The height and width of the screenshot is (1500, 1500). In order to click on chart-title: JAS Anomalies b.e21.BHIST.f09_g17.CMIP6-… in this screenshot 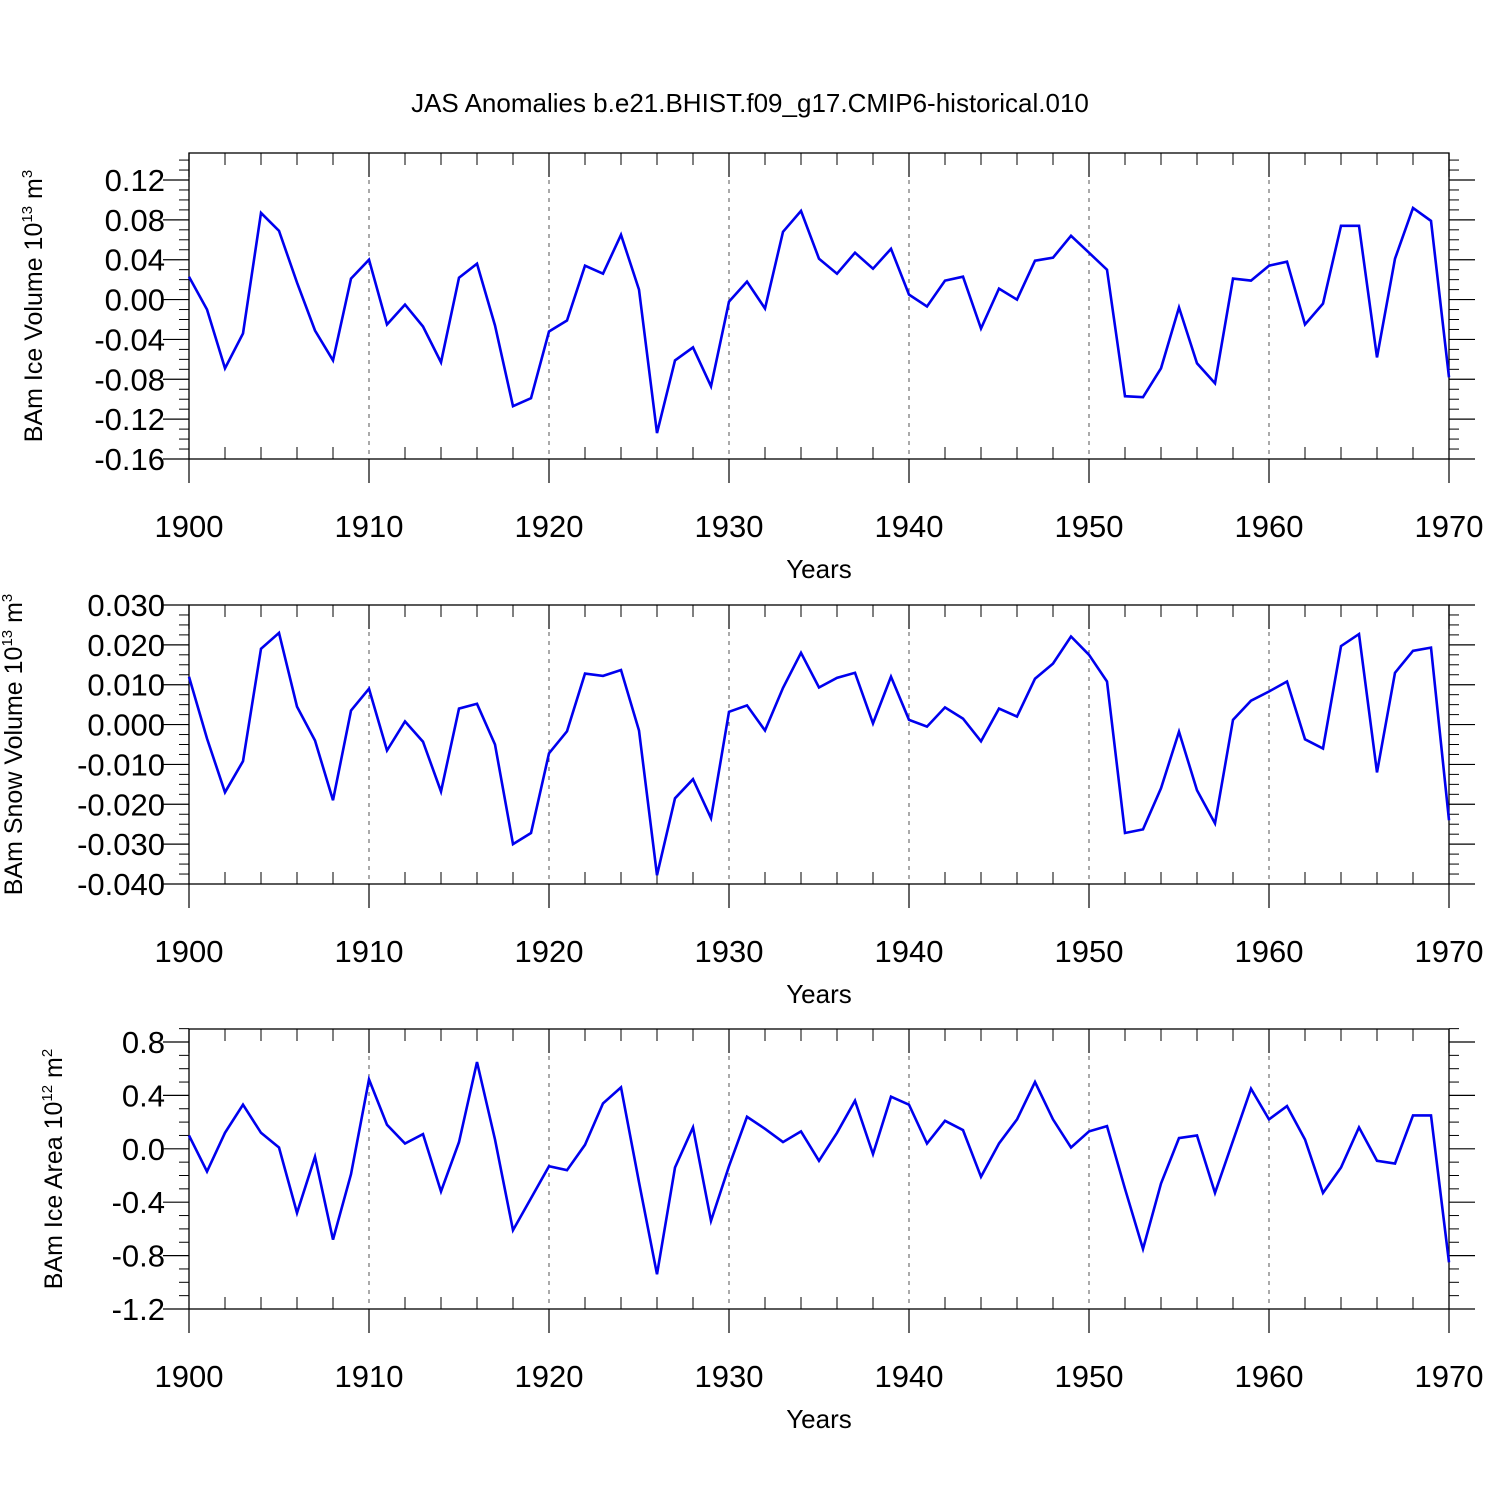, I will do `click(750, 103)`.